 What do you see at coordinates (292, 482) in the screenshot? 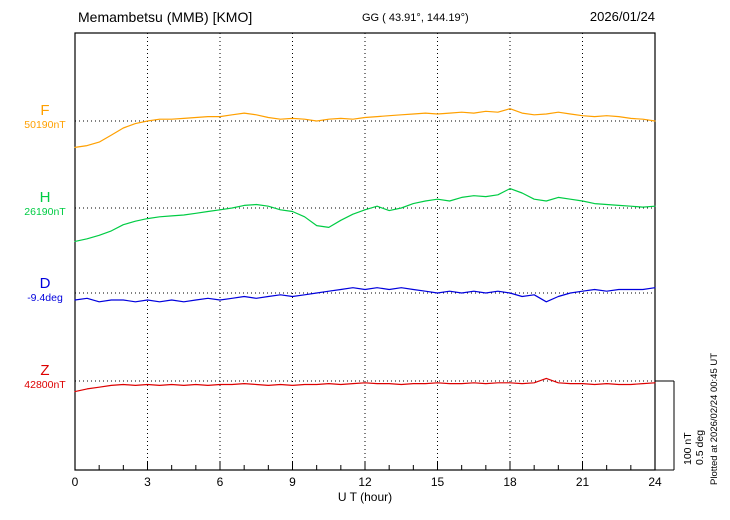
I see `svg-text: 9` at bounding box center [292, 482].